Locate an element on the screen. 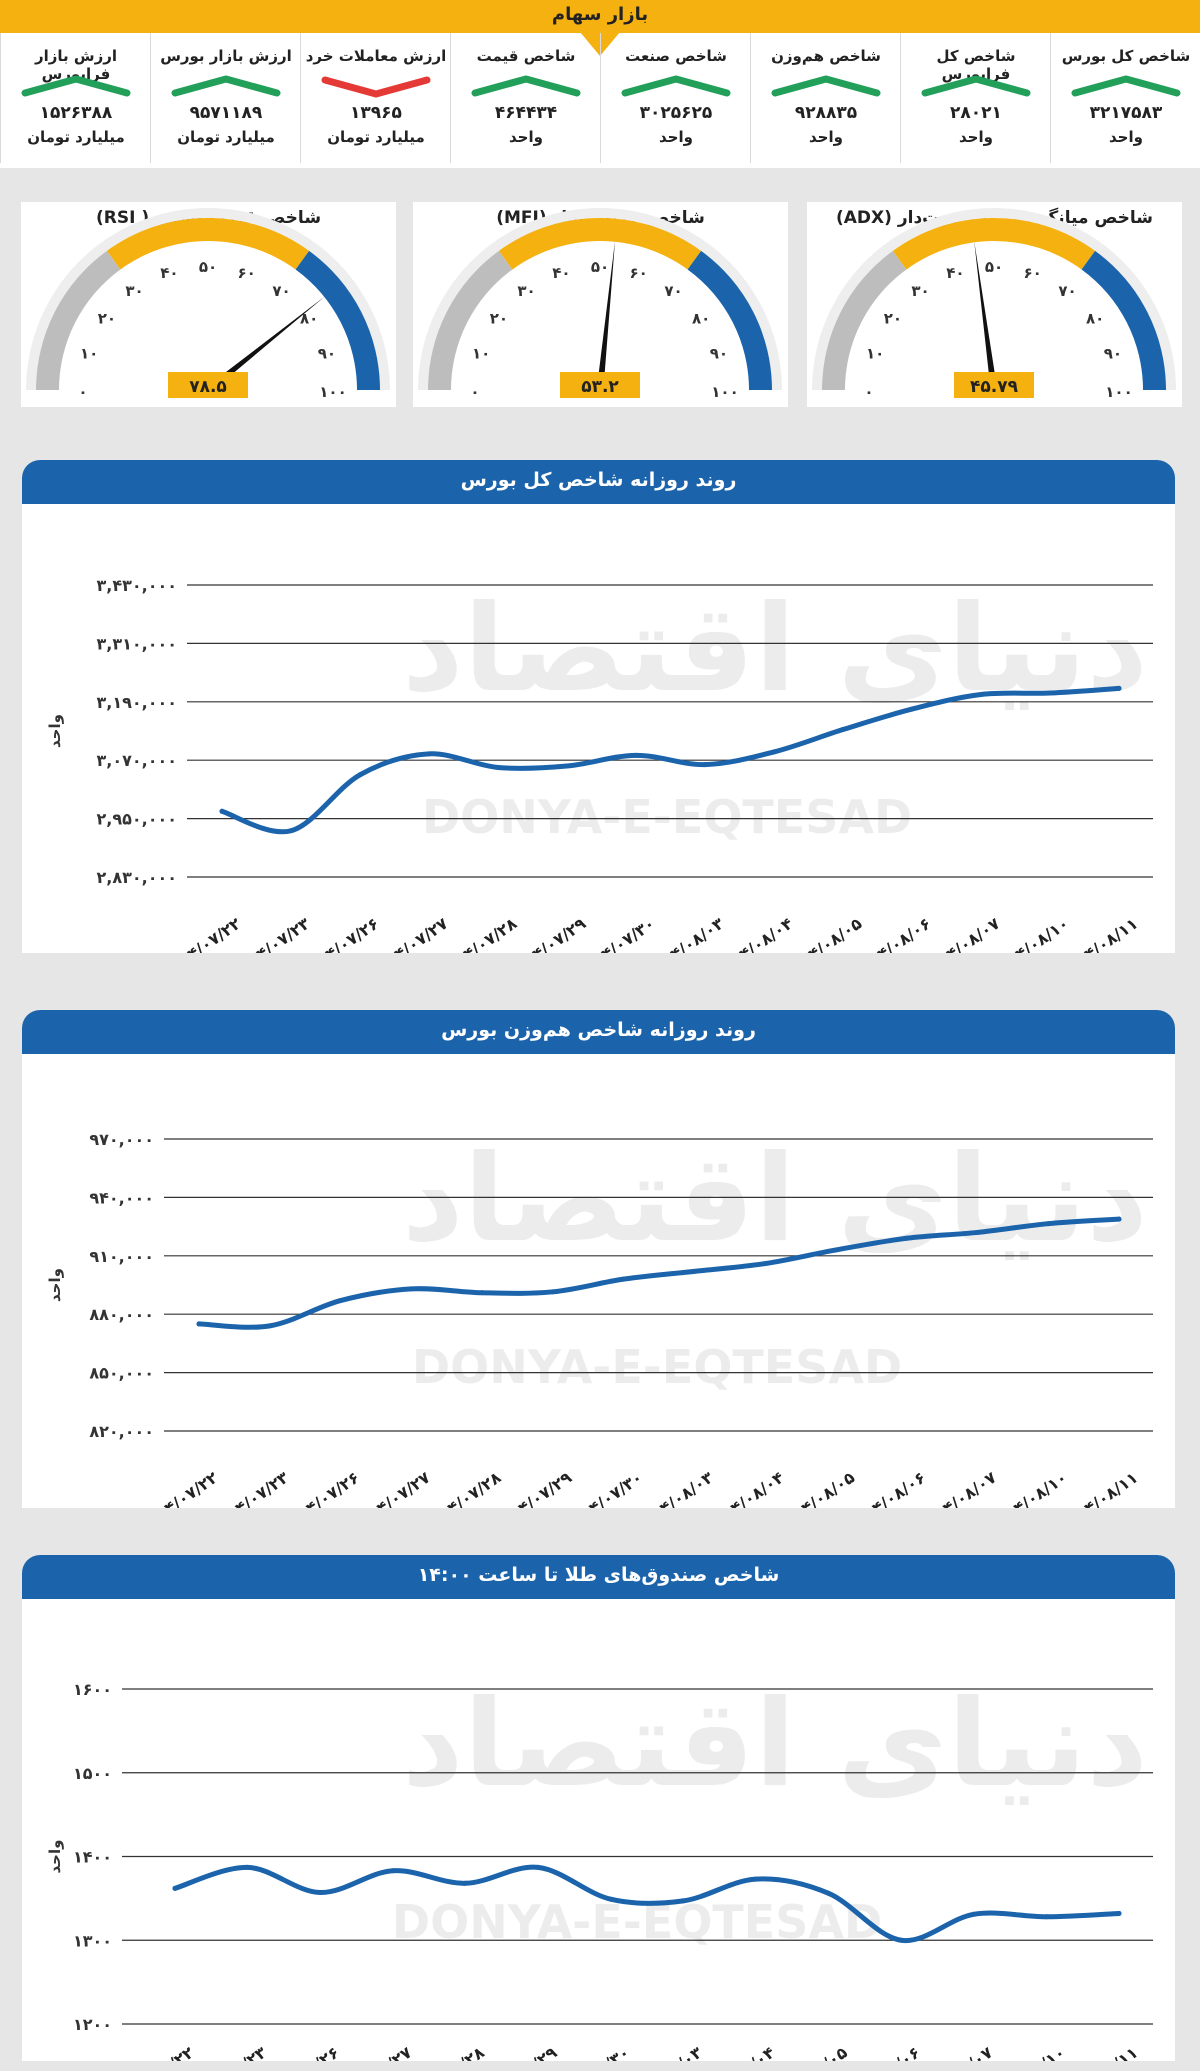 The image size is (1200, 2071). y-tick-label: ۸۵۰,۰۰۰ is located at coordinates (121, 1373).